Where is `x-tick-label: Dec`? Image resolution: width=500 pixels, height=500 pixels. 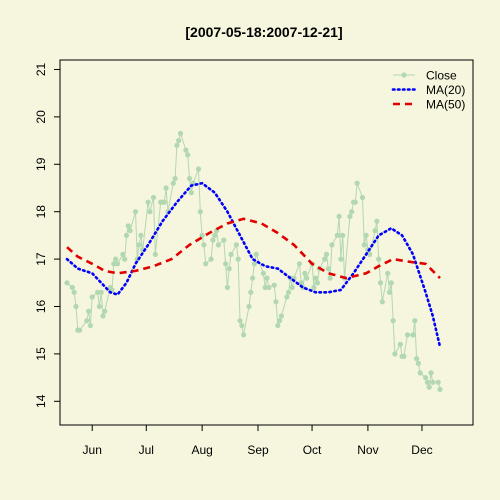 x-tick-label: Dec is located at coordinates (421, 450).